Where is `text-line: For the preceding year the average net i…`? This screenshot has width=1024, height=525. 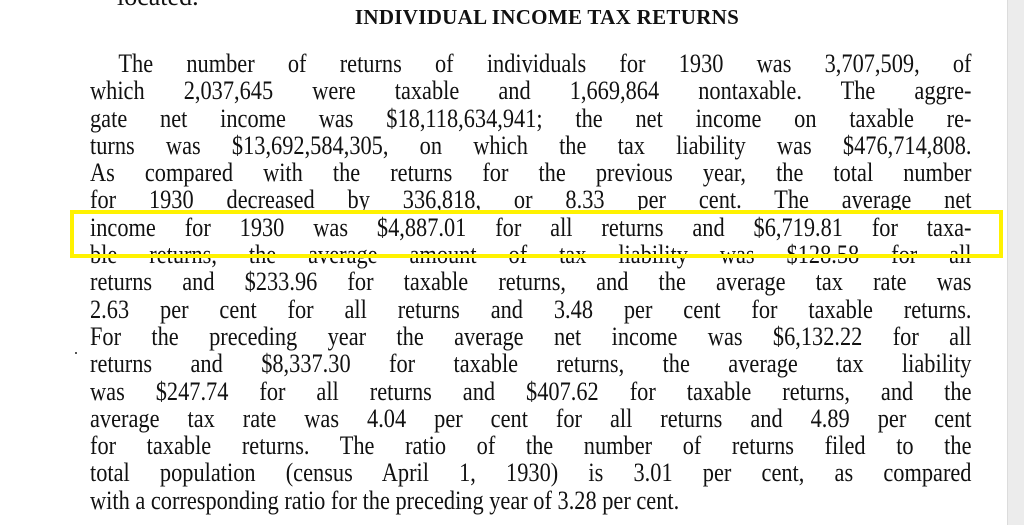
text-line: For the preceding year the average net i… is located at coordinates (531, 336).